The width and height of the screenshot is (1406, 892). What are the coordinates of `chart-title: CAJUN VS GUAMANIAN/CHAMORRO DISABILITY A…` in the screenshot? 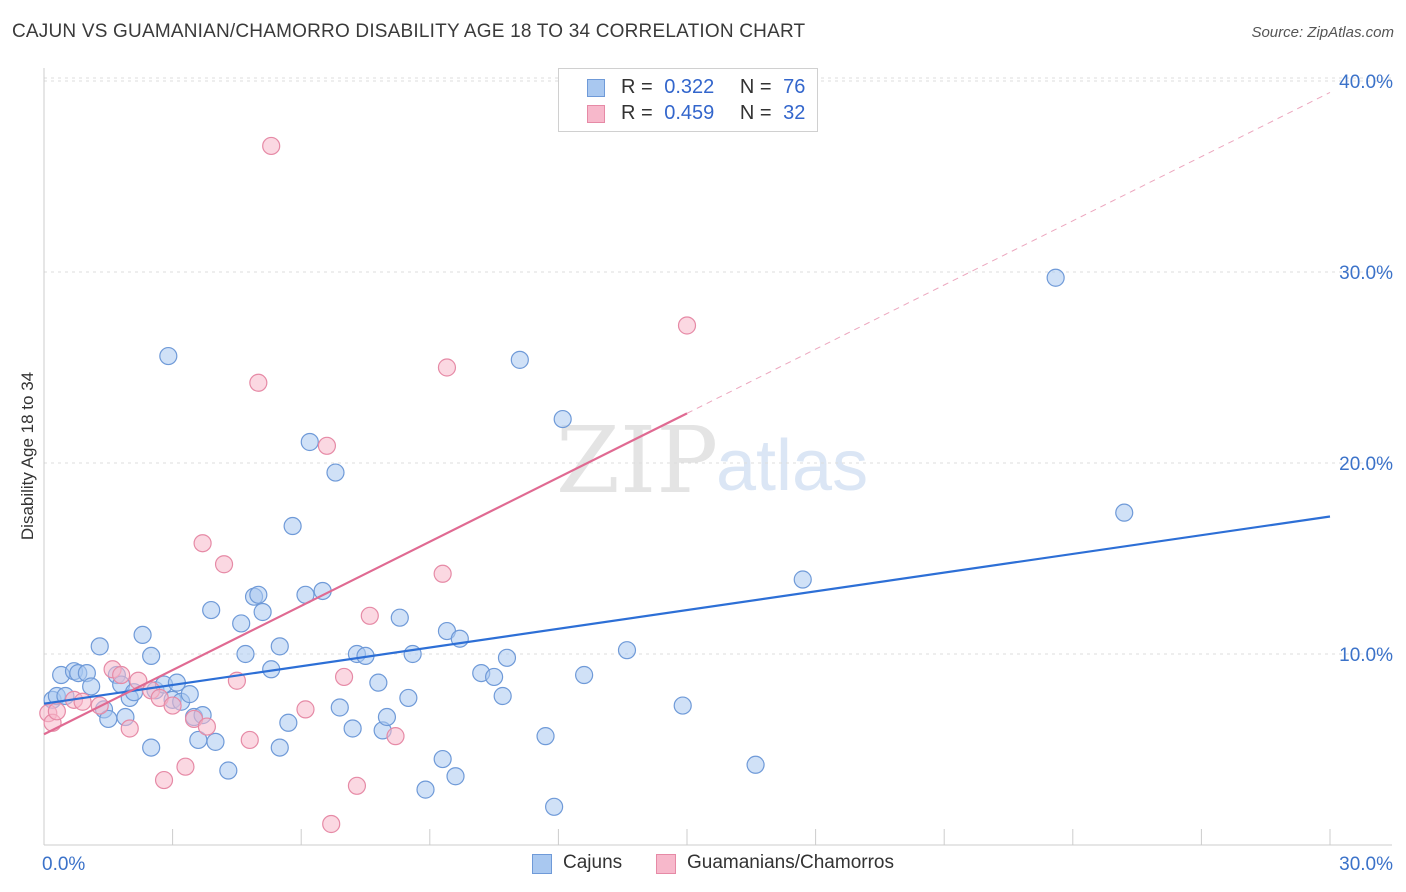 It's located at (409, 31).